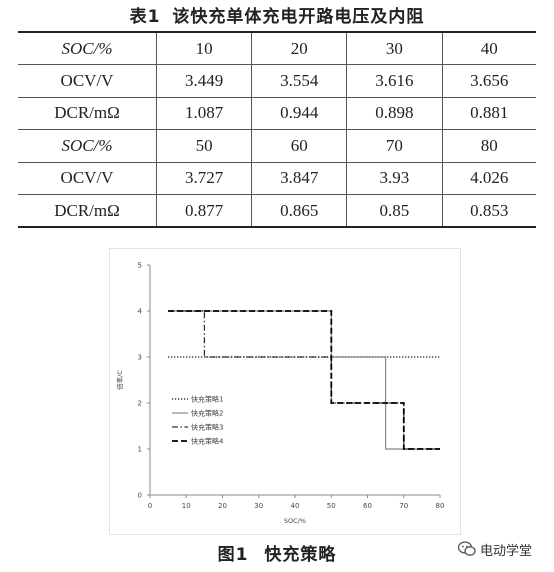  Describe the element at coordinates (367, 506) in the screenshot. I see `x-tick-label: 60` at that location.